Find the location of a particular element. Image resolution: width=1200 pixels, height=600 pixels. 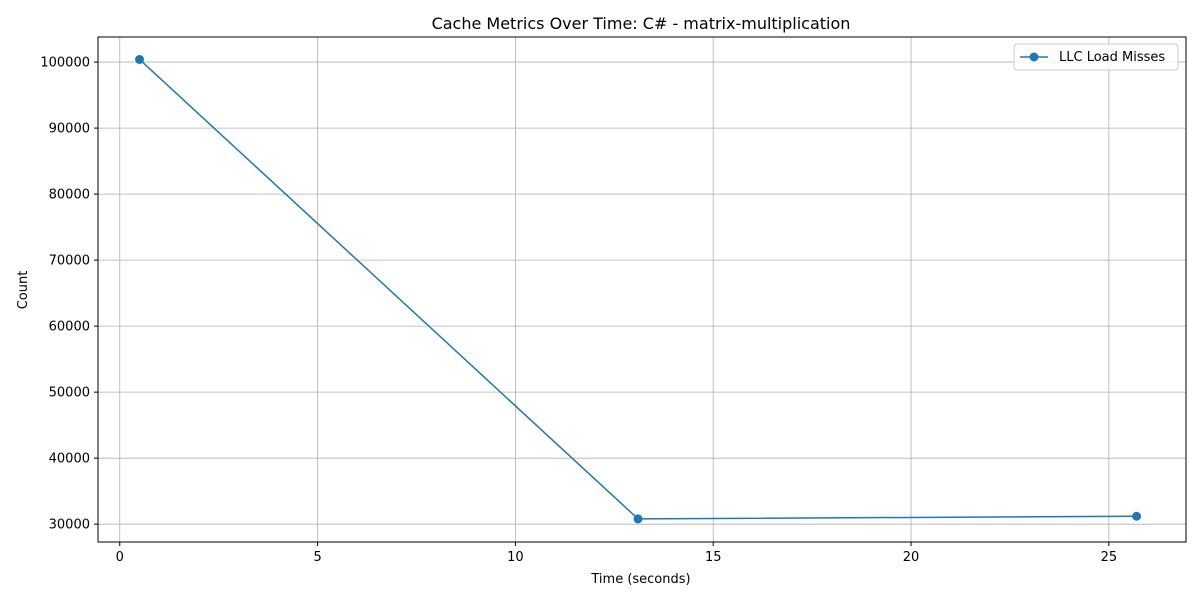

x-tick-label: 10 is located at coordinates (515, 557).